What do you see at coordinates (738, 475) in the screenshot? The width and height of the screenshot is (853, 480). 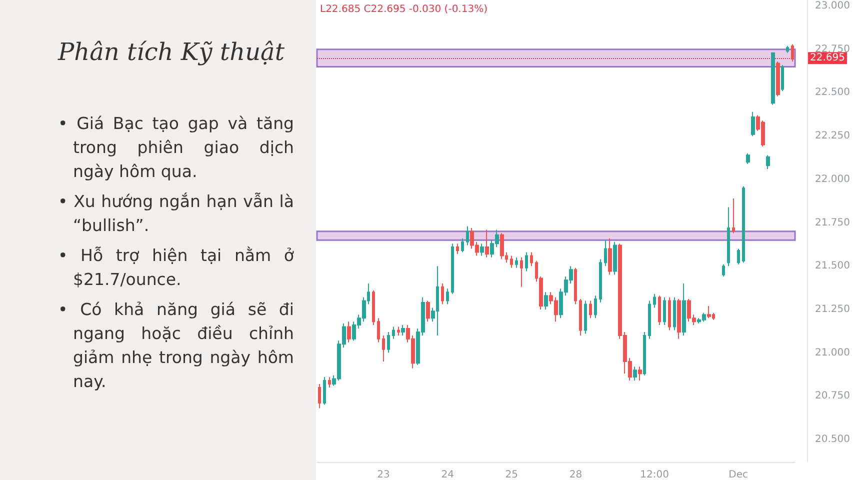 I see `x-tick-label: Dec` at bounding box center [738, 475].